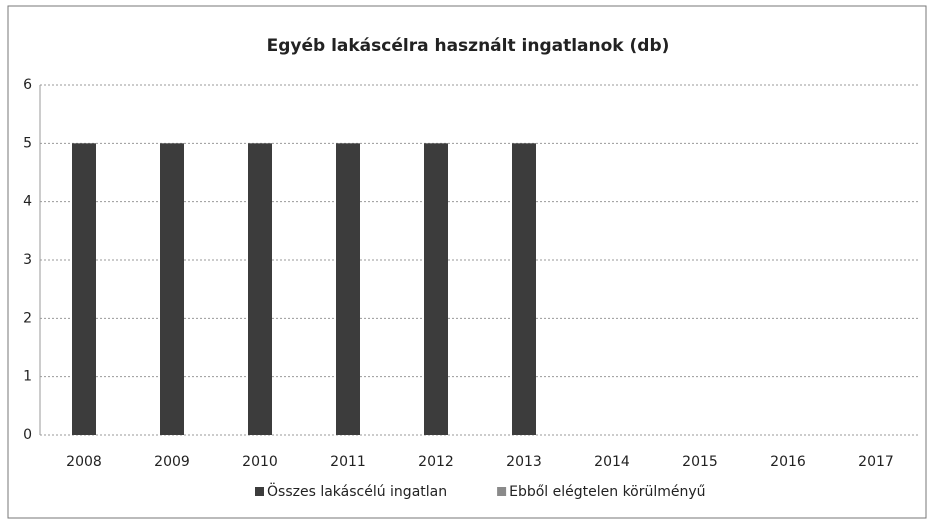 The width and height of the screenshot is (935, 525). What do you see at coordinates (27, 260) in the screenshot?
I see `y-tick-label: 3` at bounding box center [27, 260].